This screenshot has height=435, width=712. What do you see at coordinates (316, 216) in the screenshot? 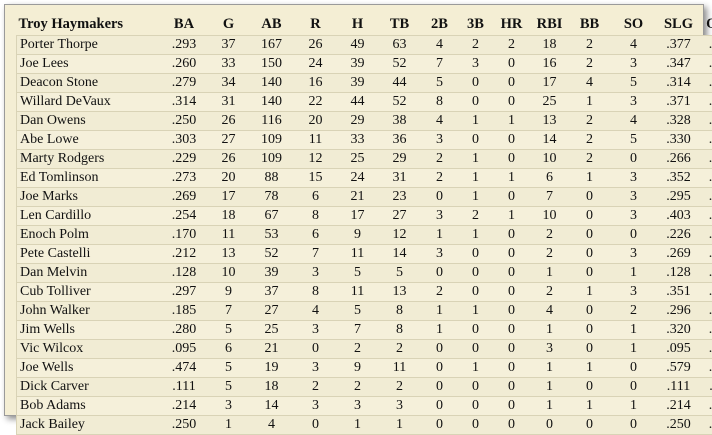
I see `stat-cell-r: 8` at bounding box center [316, 216].